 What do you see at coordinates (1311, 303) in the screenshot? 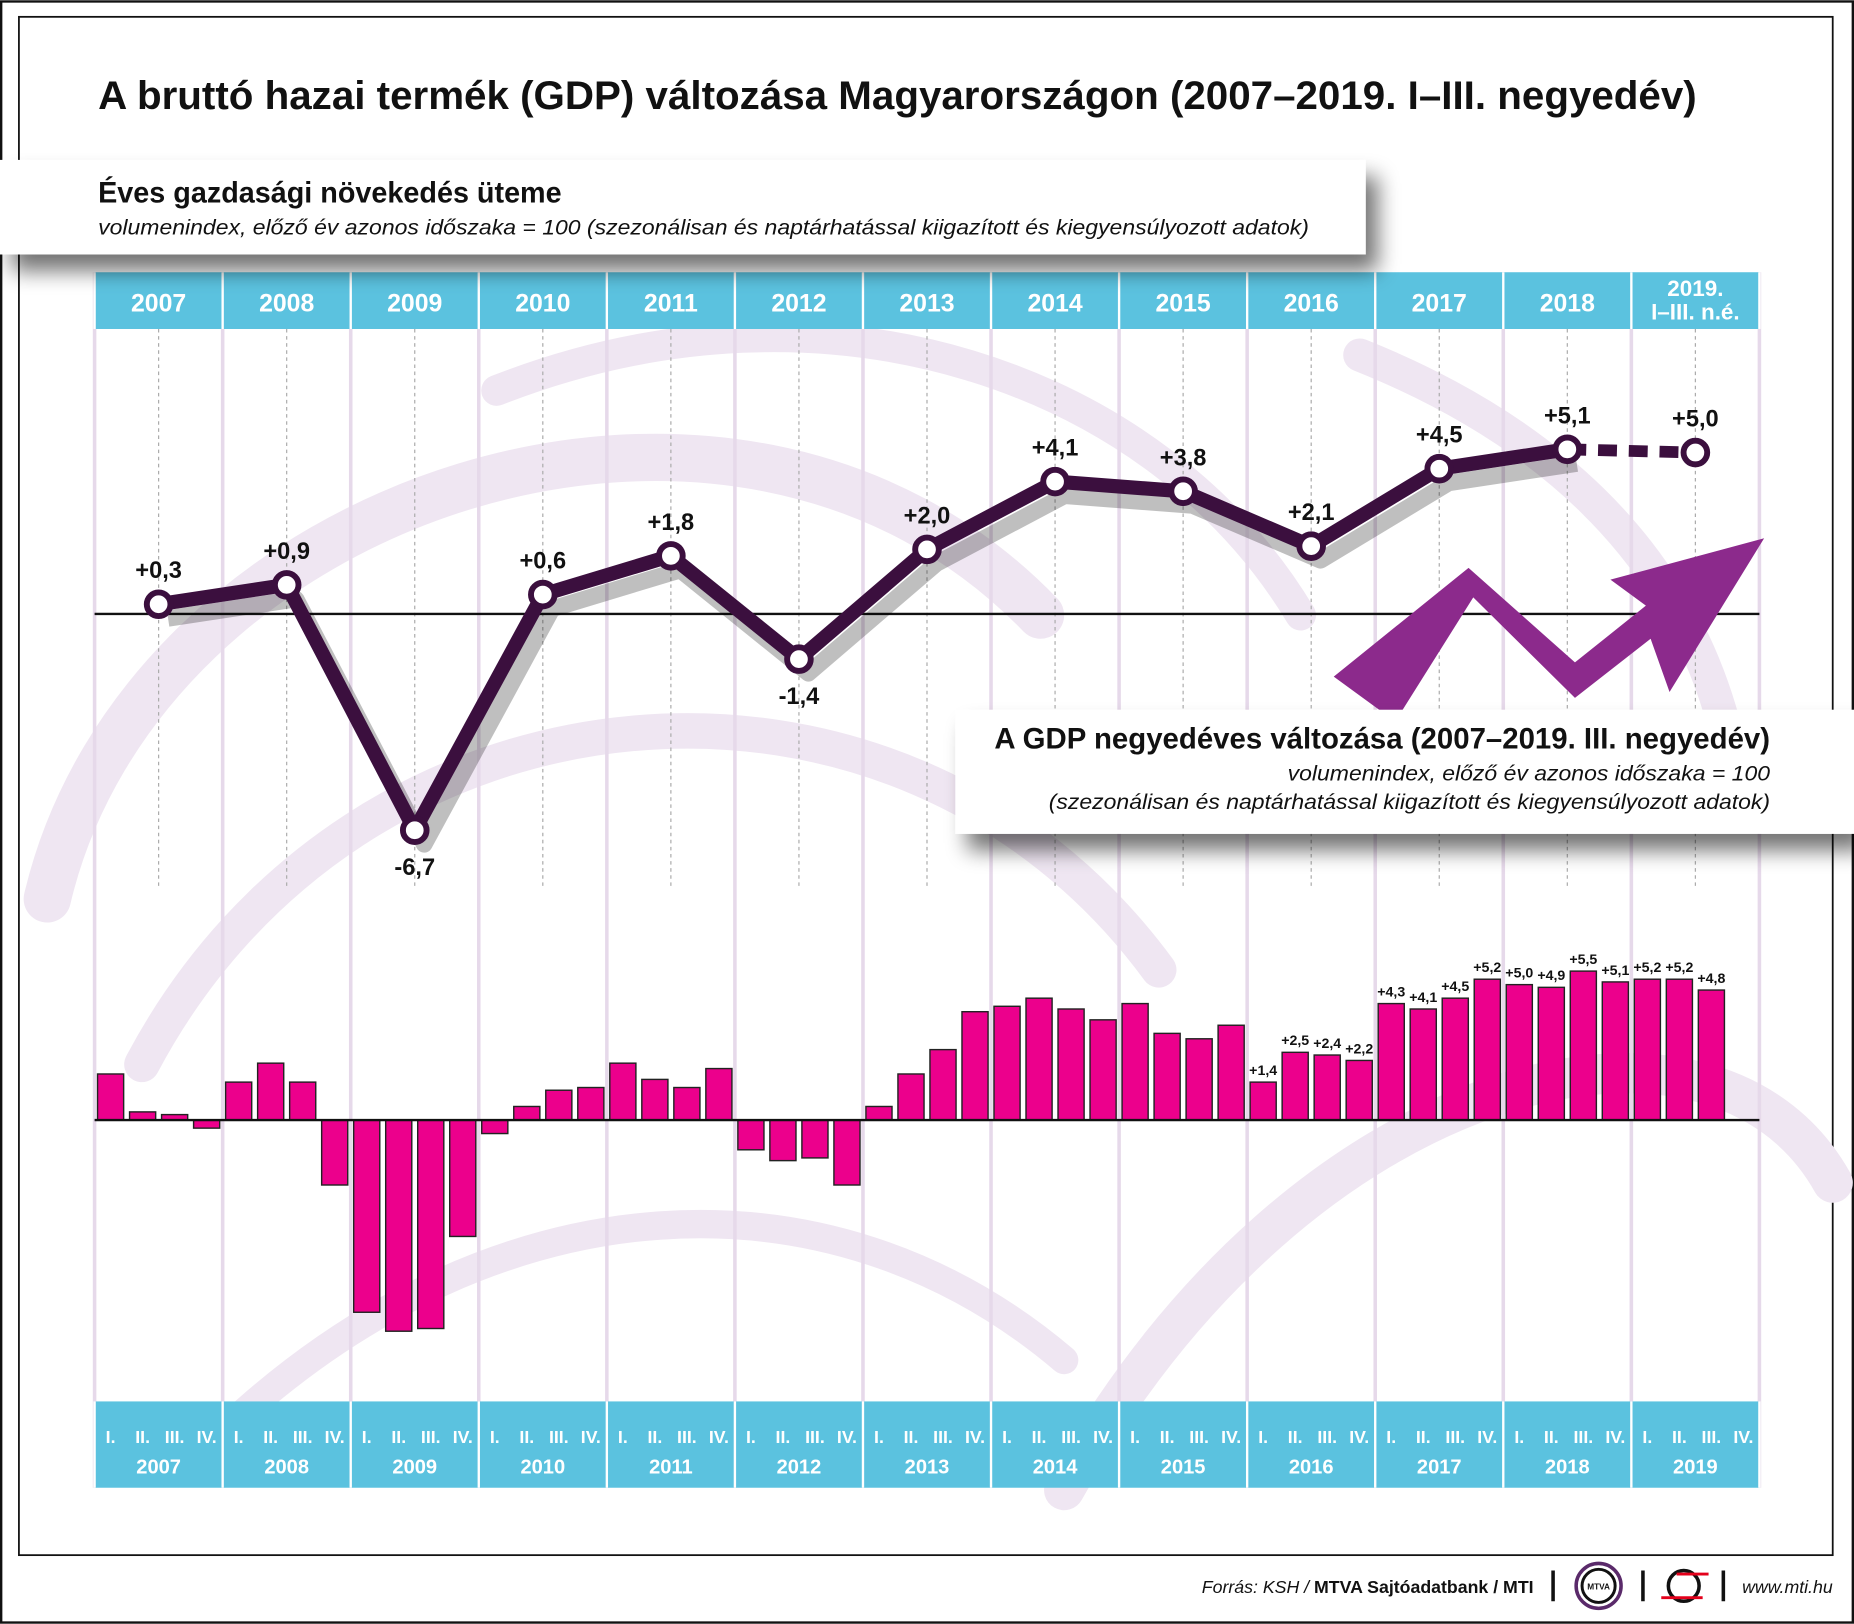
I see `year-header-label: 2016` at bounding box center [1311, 303].